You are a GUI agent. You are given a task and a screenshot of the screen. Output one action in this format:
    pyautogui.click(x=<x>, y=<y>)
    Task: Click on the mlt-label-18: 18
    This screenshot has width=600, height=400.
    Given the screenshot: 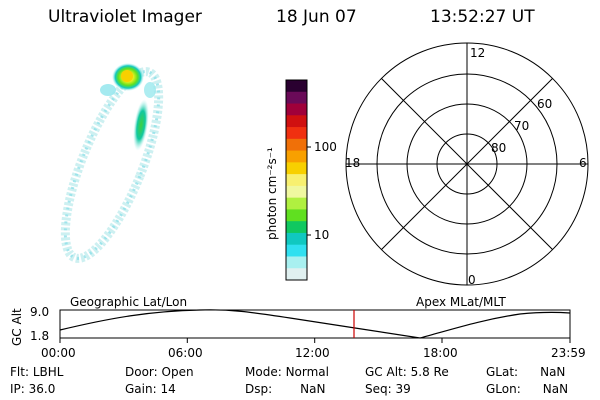 What is the action you would take?
    pyautogui.click(x=353, y=163)
    